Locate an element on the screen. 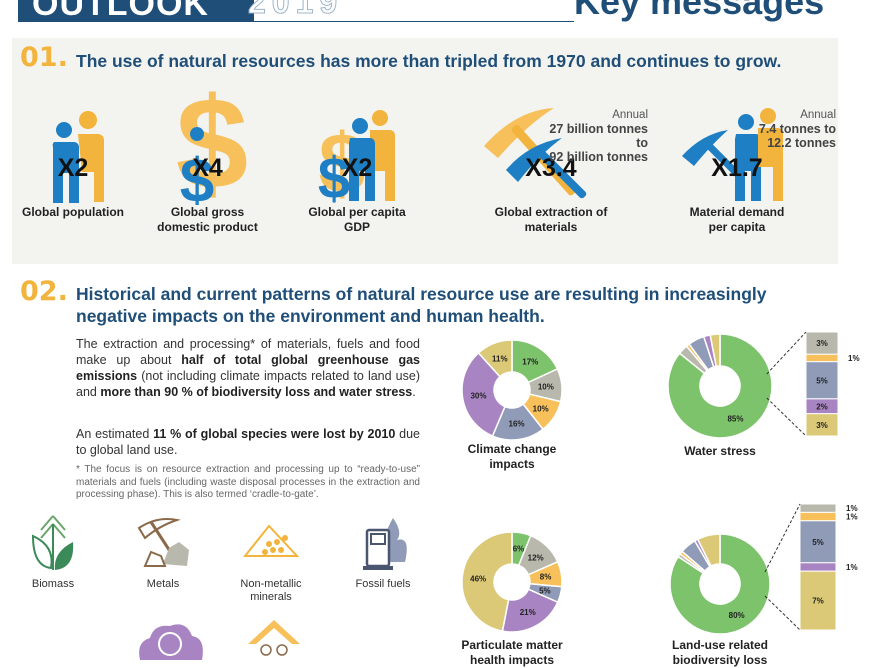 This screenshot has width=880, height=668. chart-title-water-stress: Water stress is located at coordinates (720, 451).